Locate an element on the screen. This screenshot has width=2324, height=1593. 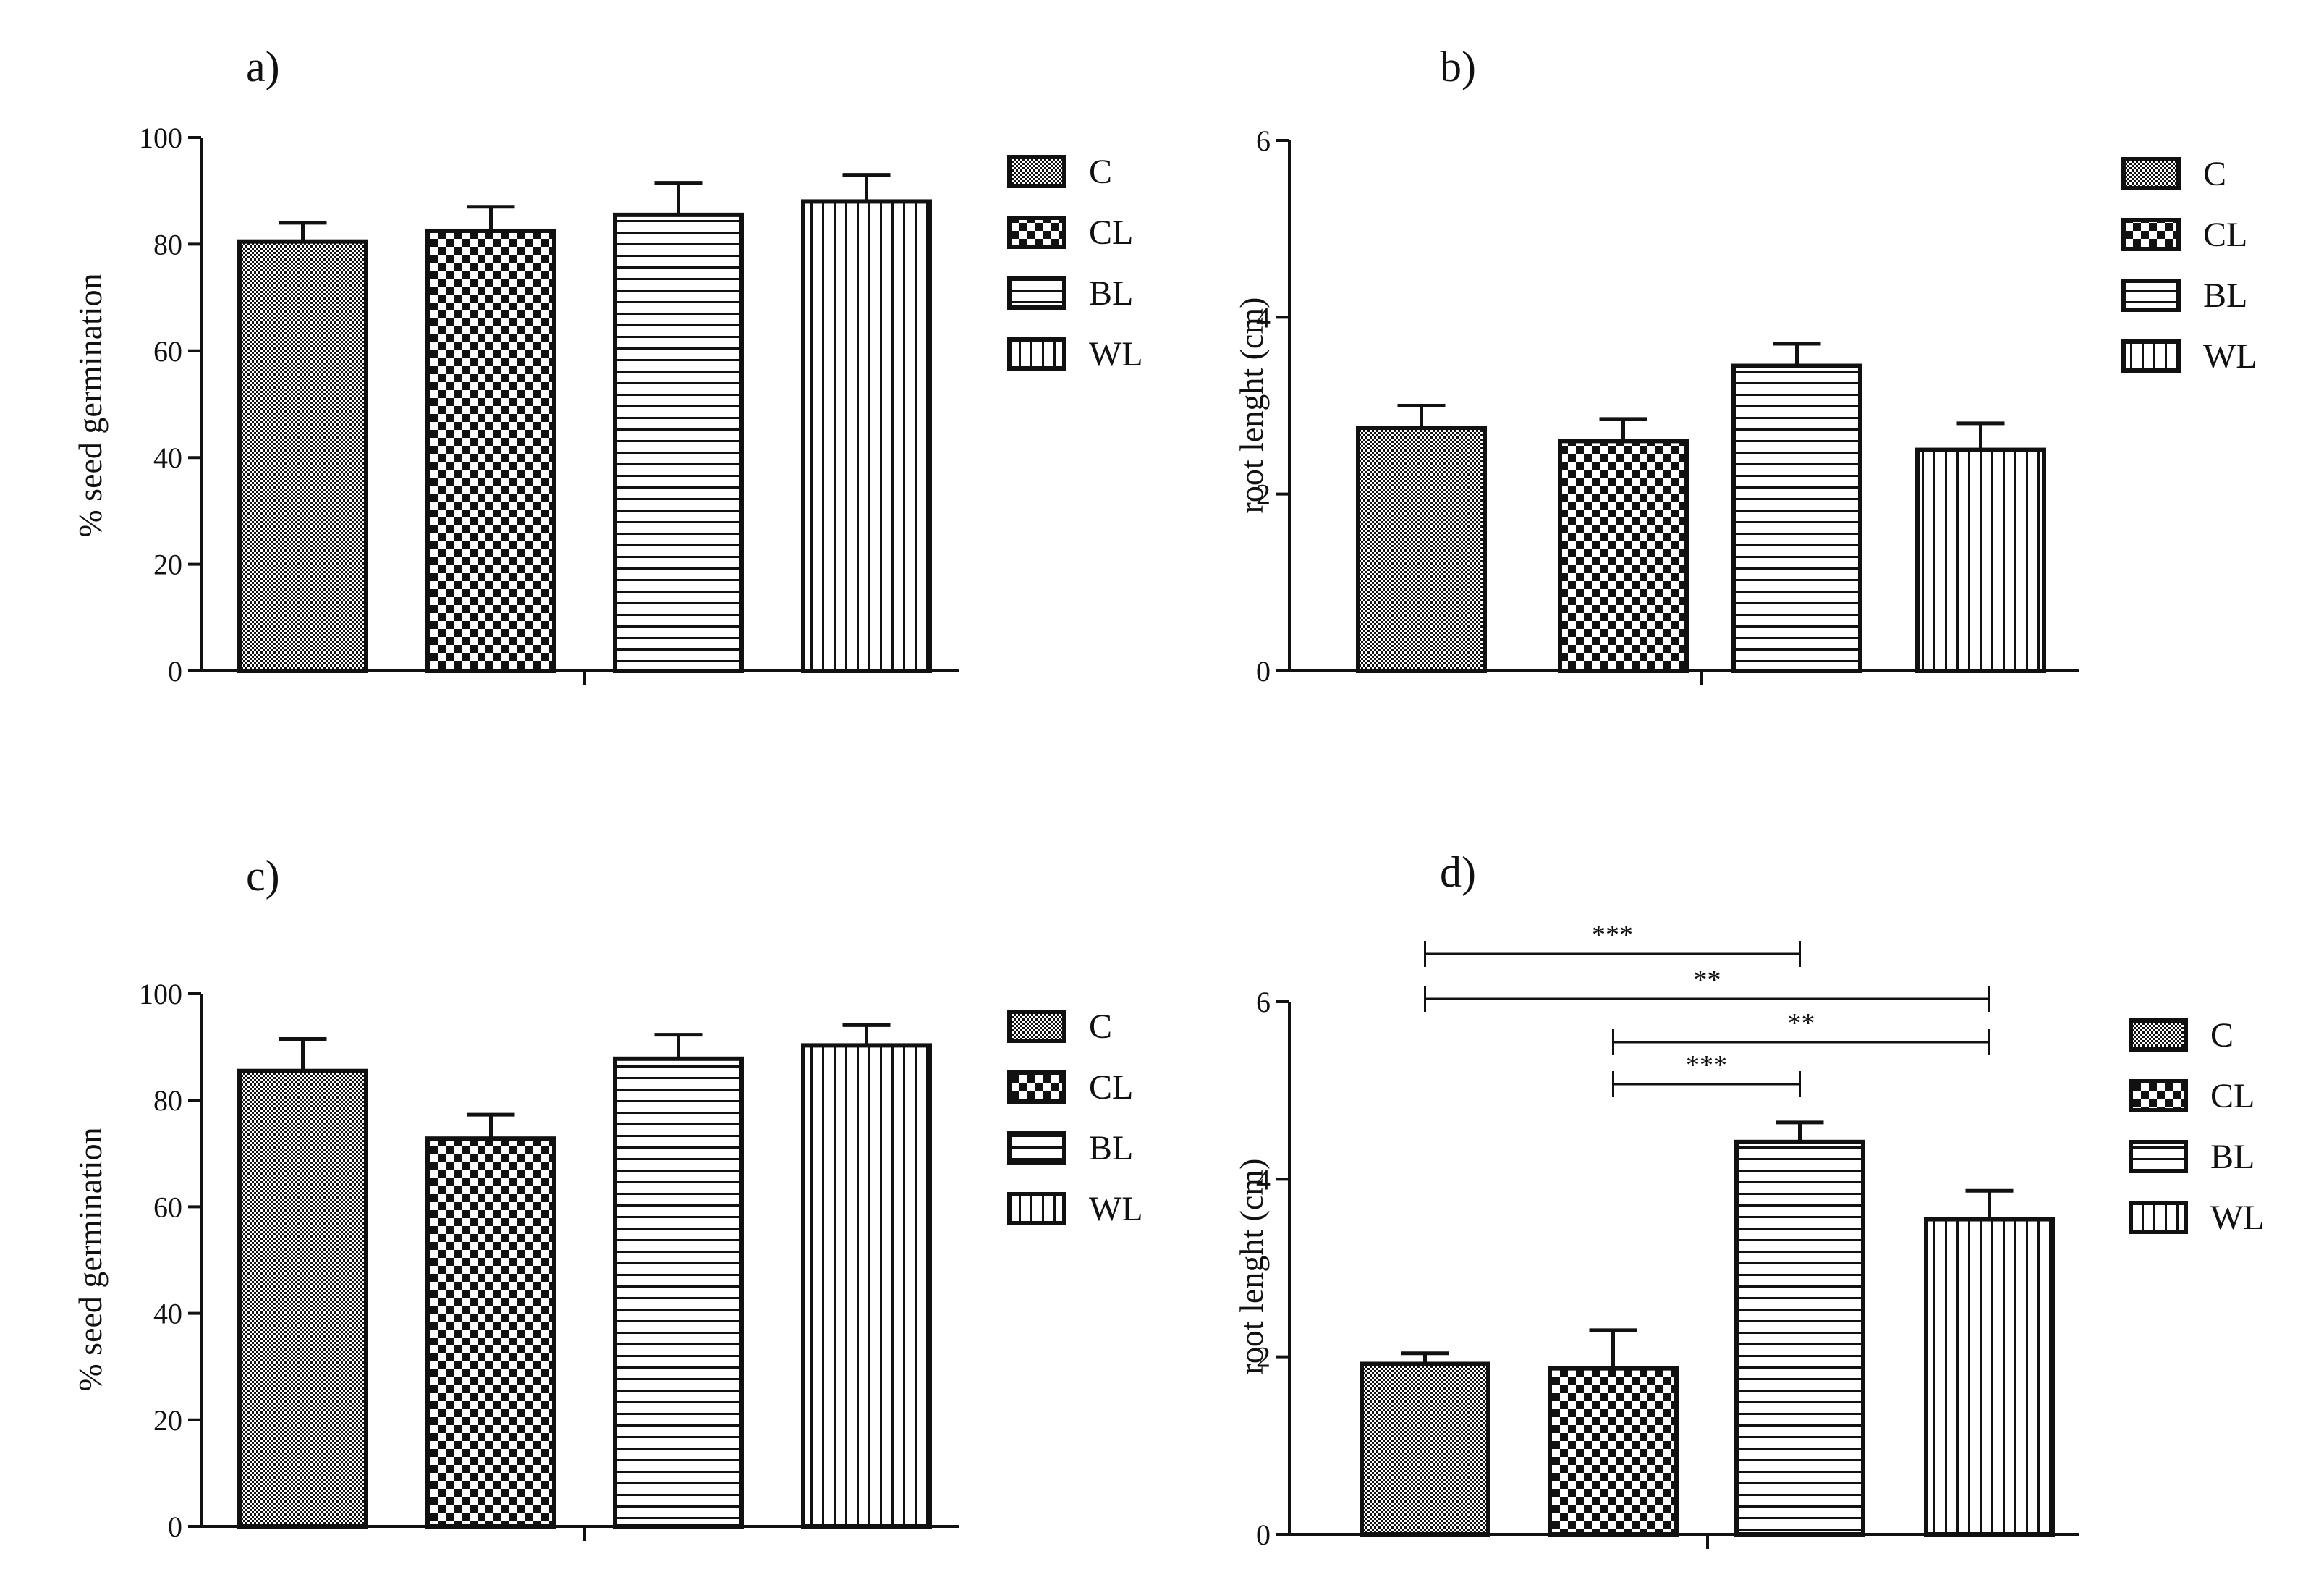
panel-label: c) is located at coordinates (263, 876).